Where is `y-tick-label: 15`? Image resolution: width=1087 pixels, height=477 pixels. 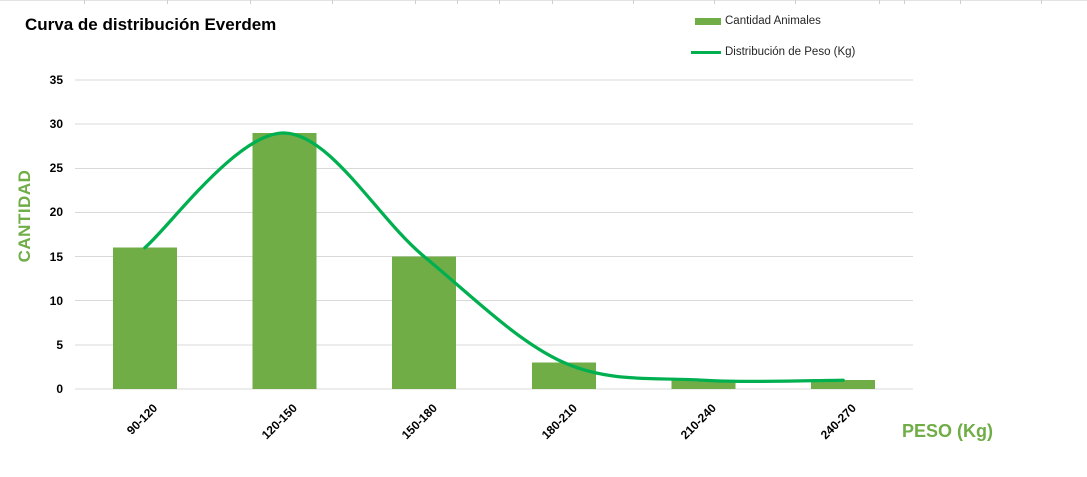
y-tick-label: 15 is located at coordinates (56, 256).